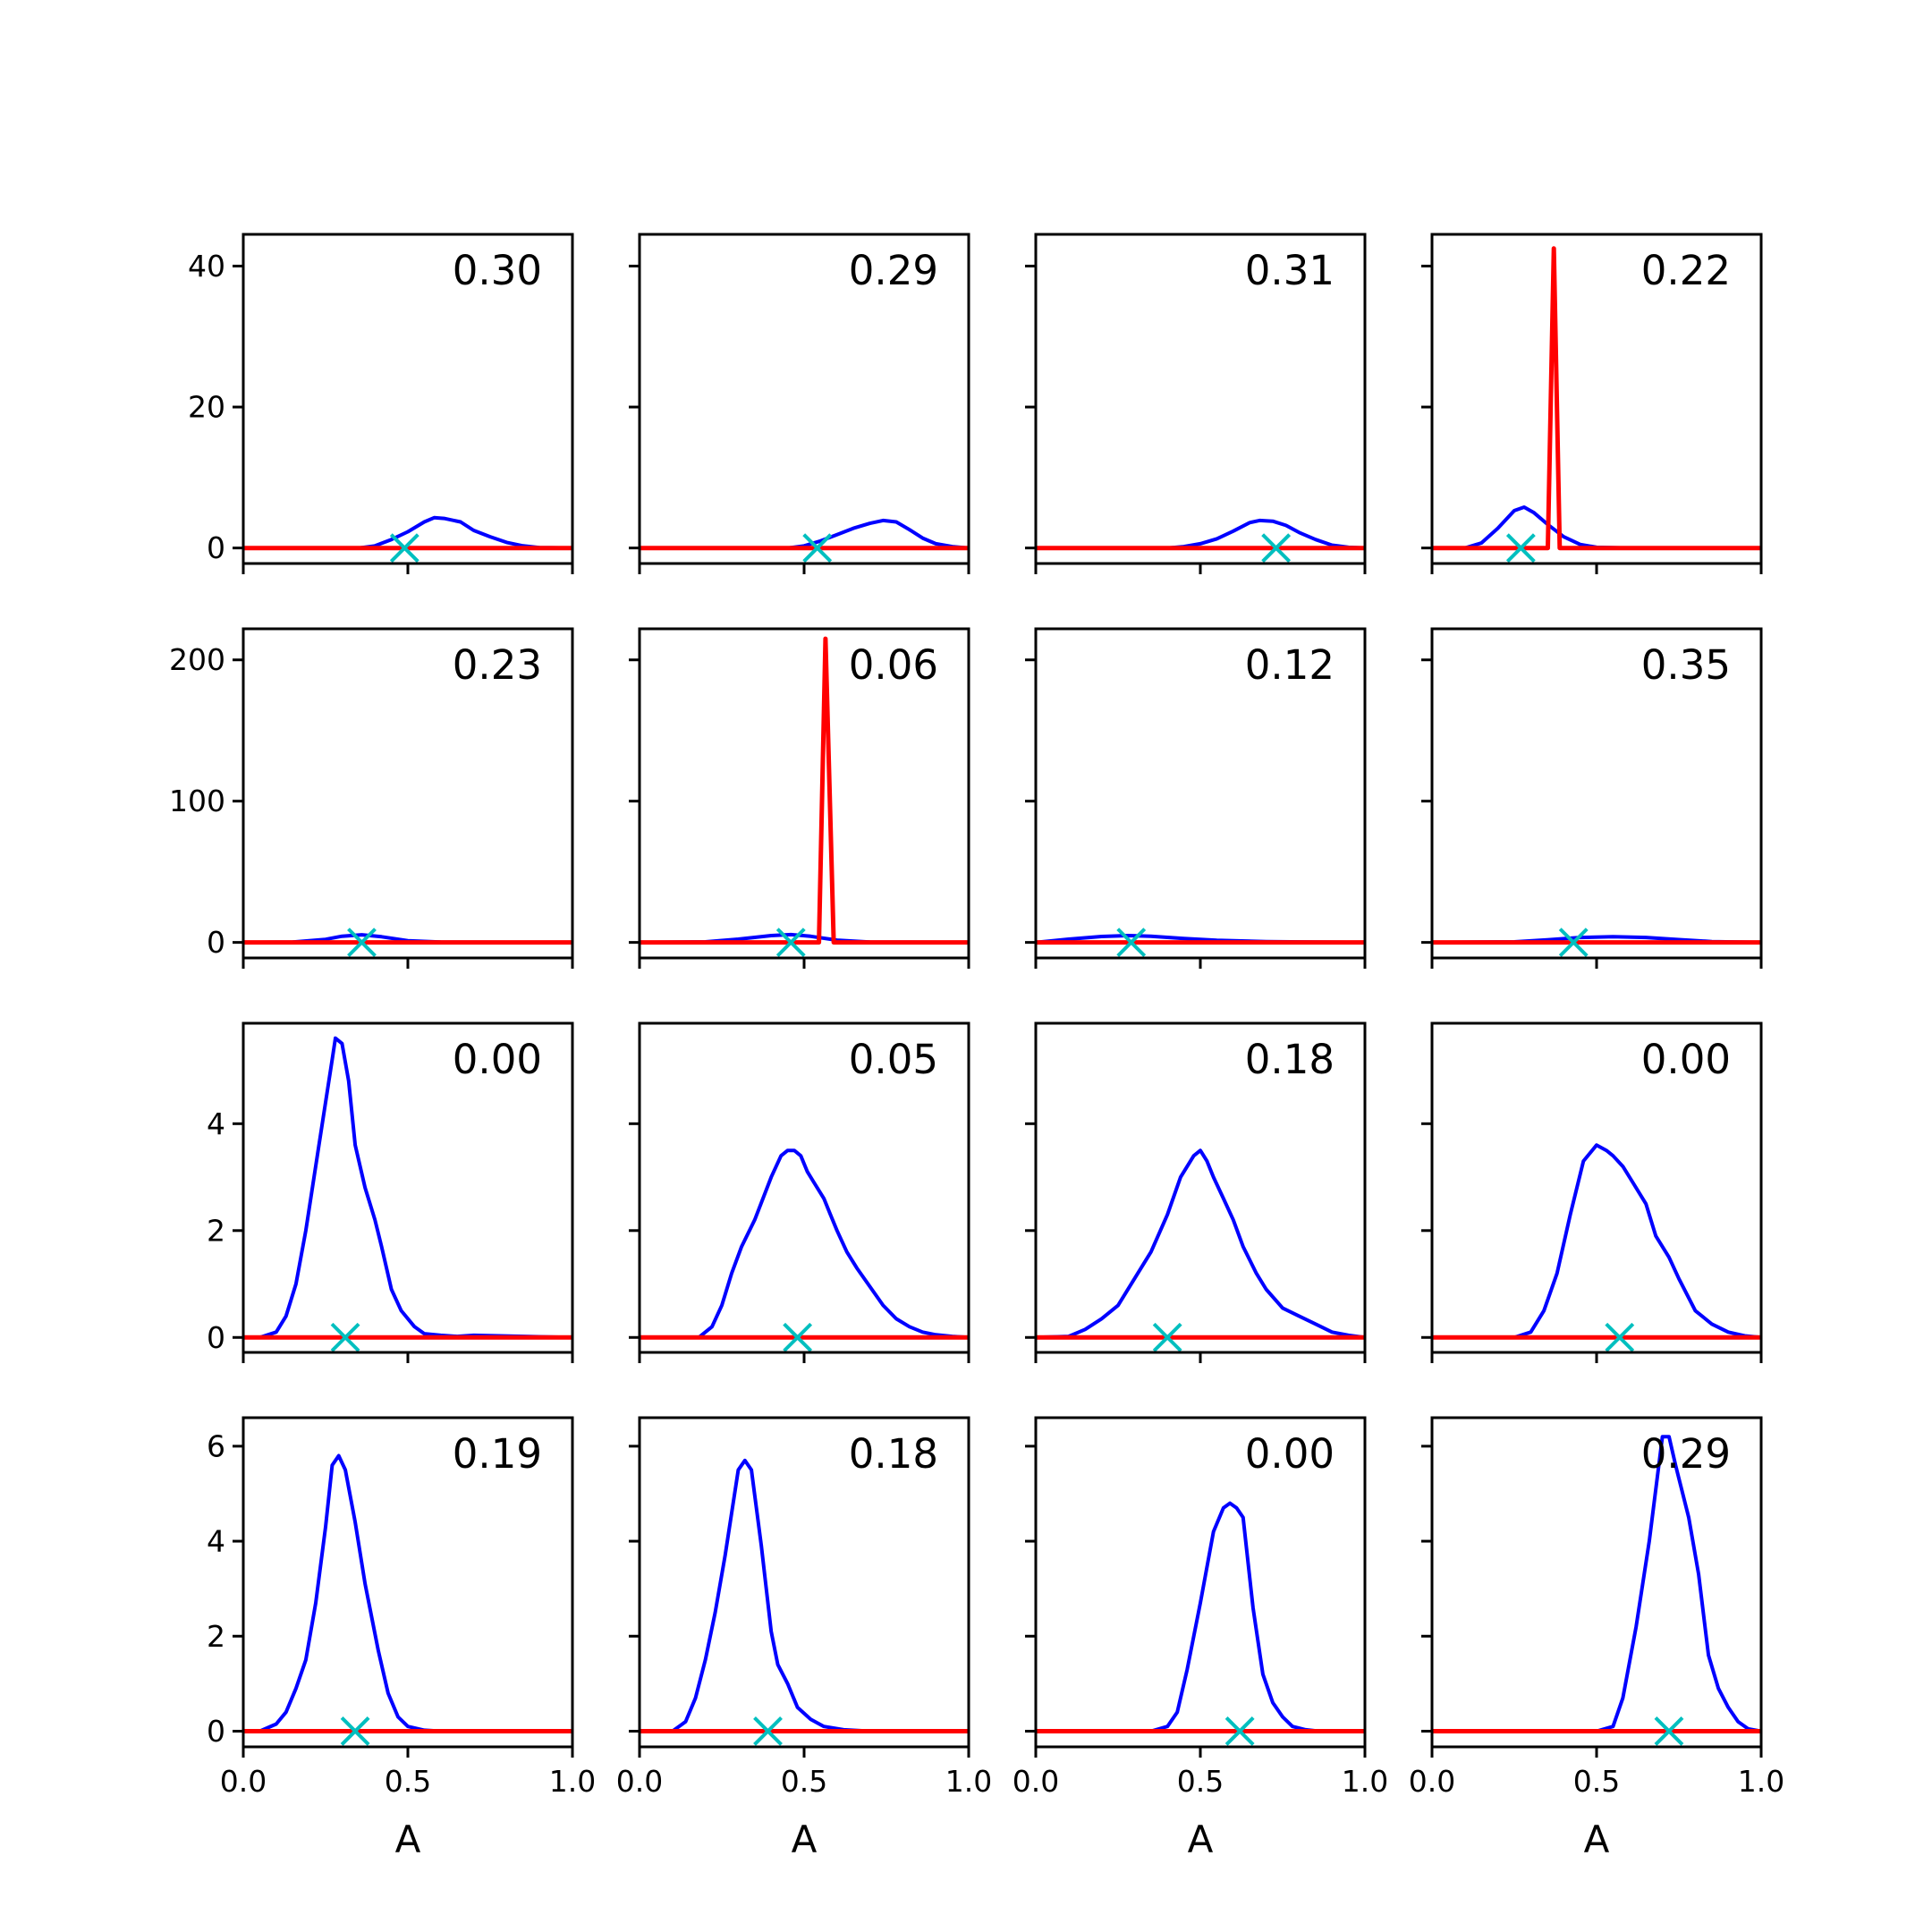 This screenshot has width=1932, height=1932. I want to click on subplot-r2c1: 0.05, so click(799, 1192).